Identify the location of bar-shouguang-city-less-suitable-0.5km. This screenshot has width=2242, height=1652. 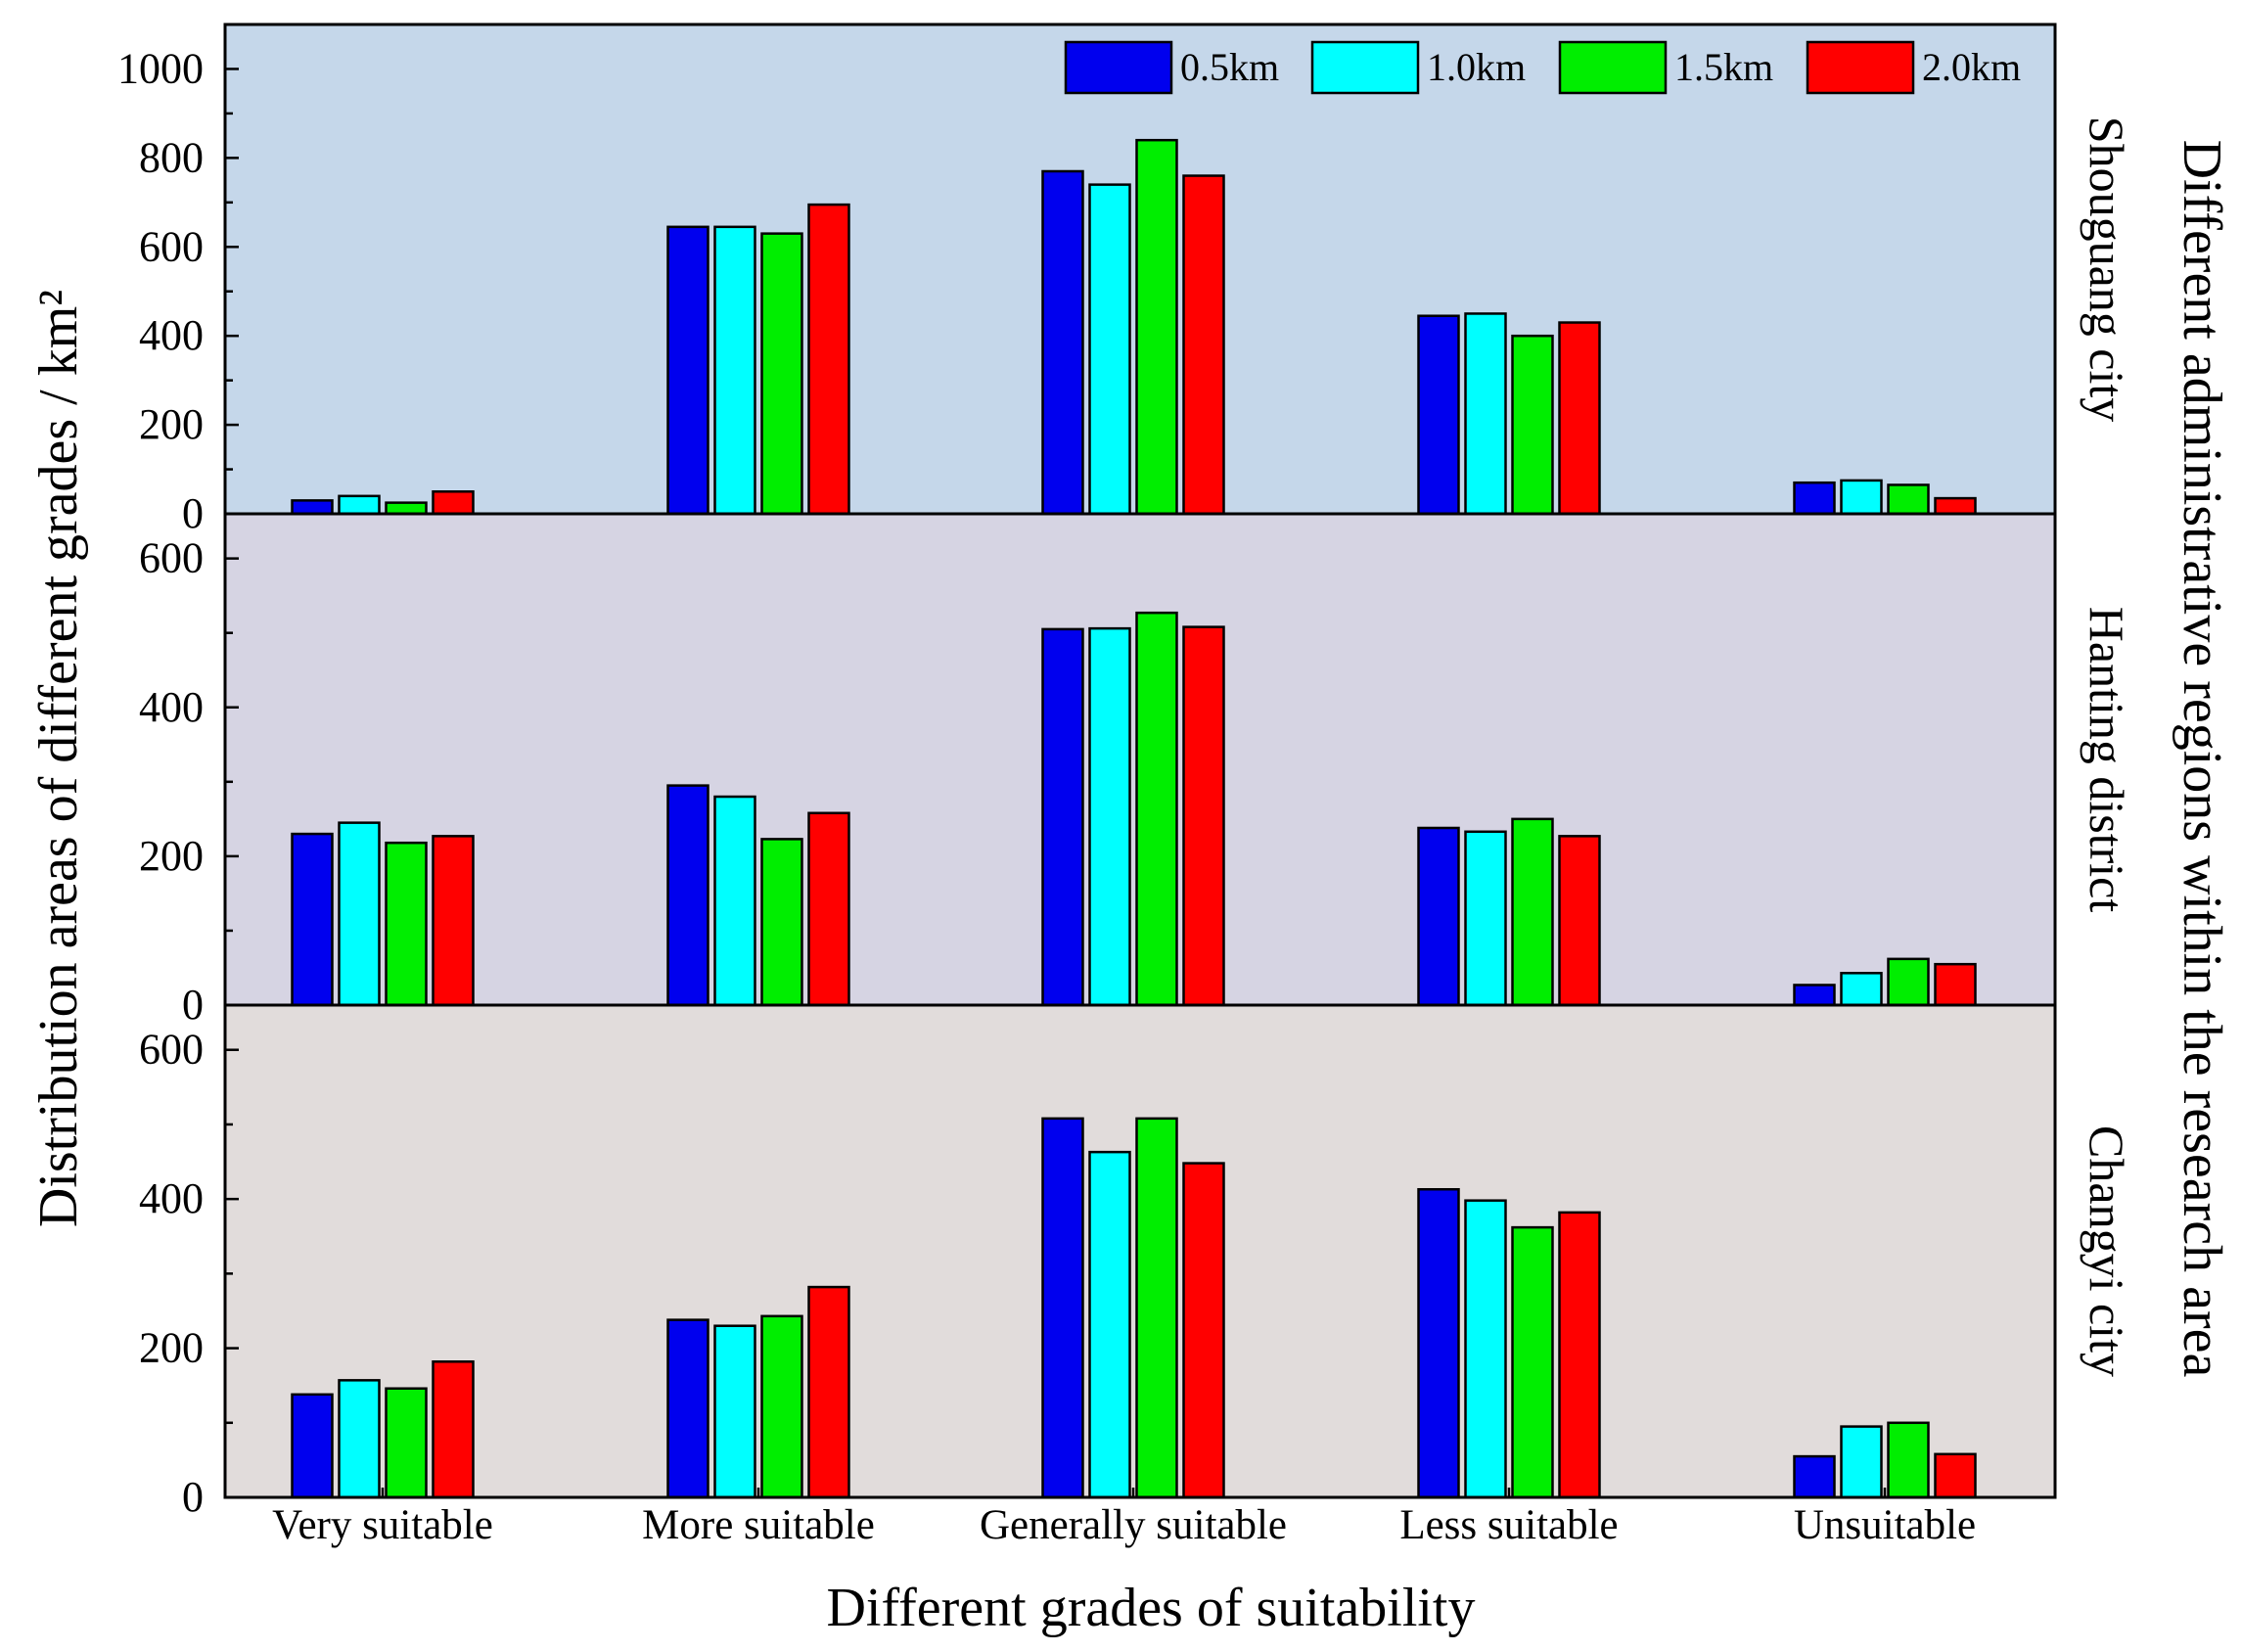
(1439, 415).